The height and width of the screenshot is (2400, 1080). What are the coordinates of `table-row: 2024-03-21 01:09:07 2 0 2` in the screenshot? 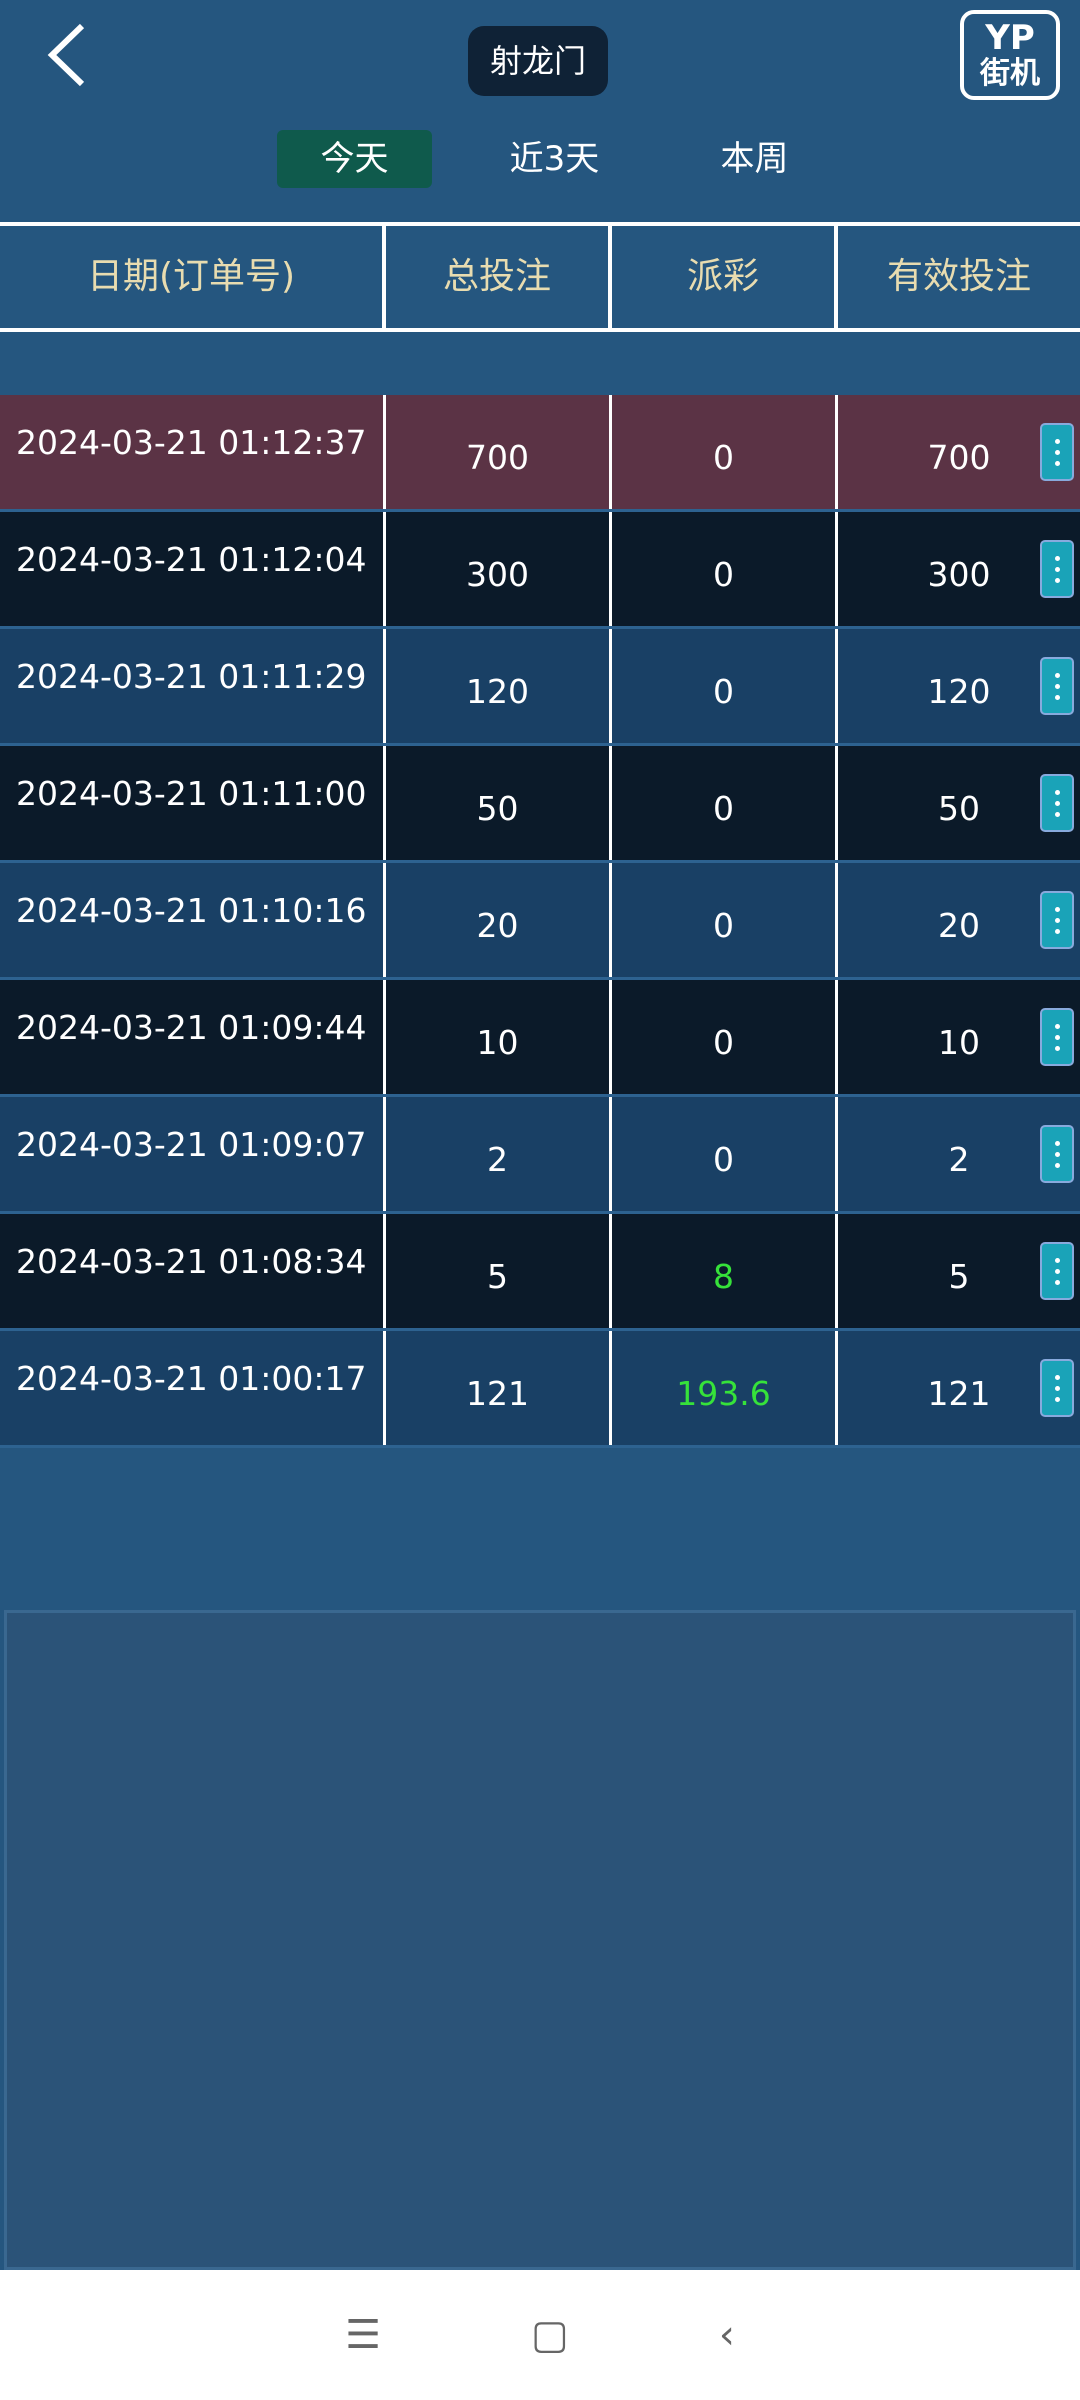 It's located at (540, 1155).